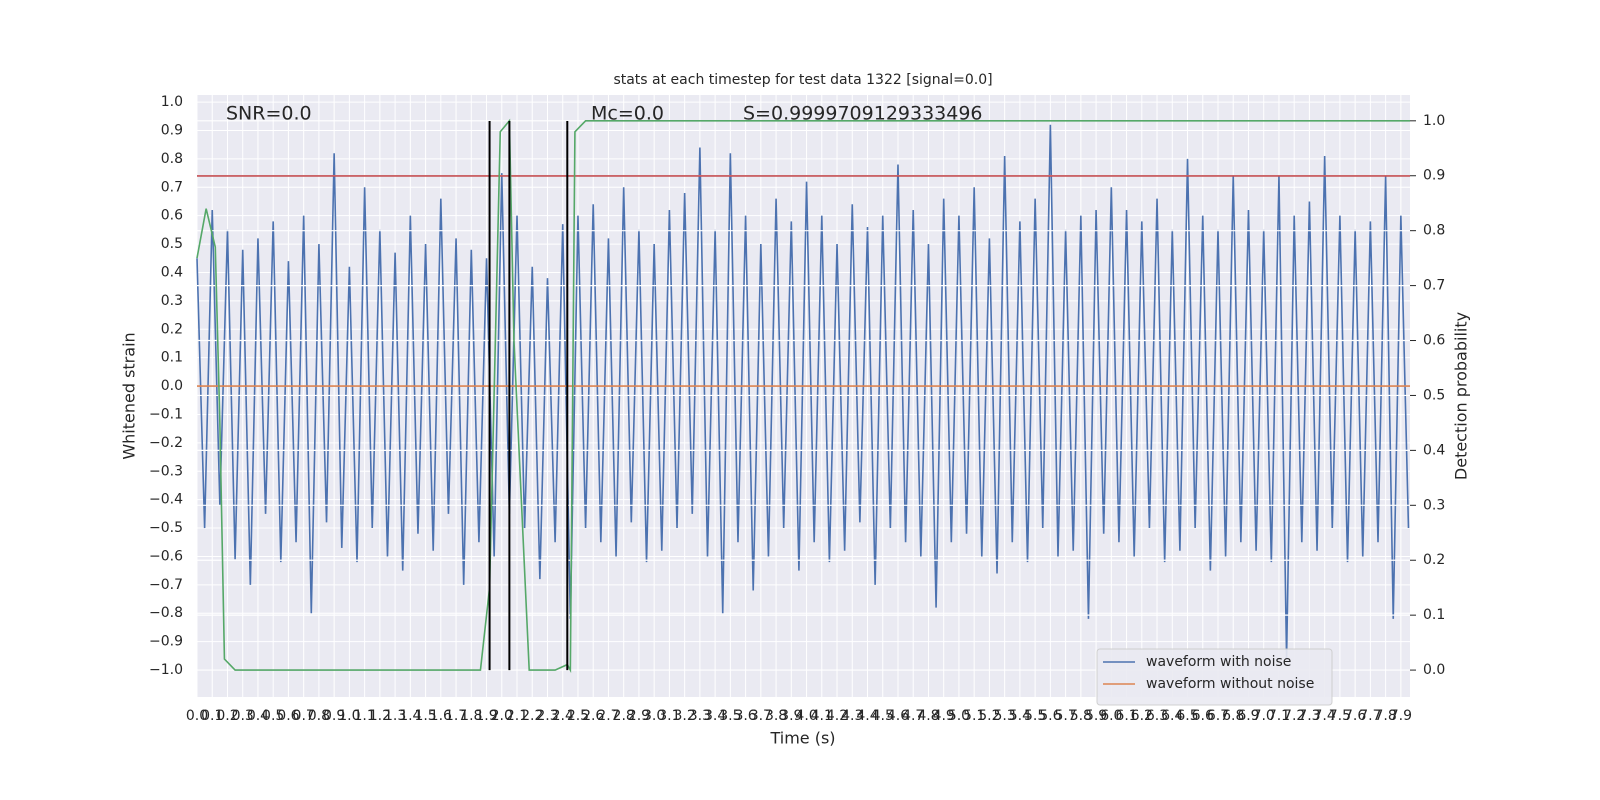 The width and height of the screenshot is (1600, 800). I want to click on x-tick-label: 4.0, so click(806, 716).